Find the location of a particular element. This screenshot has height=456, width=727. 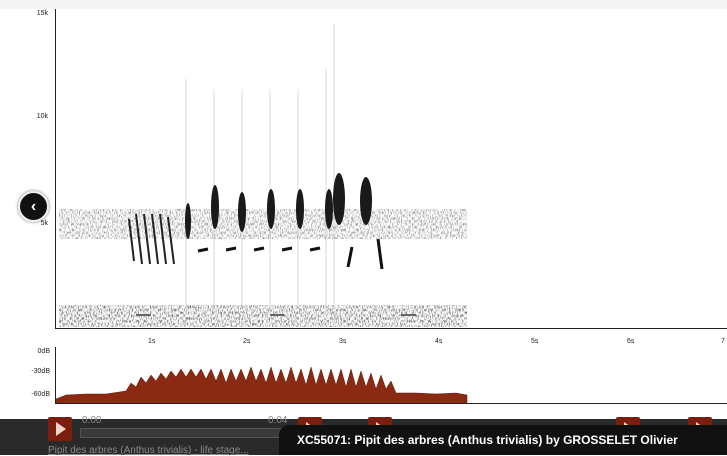

y-tick-5k: 5k is located at coordinates (44, 223).